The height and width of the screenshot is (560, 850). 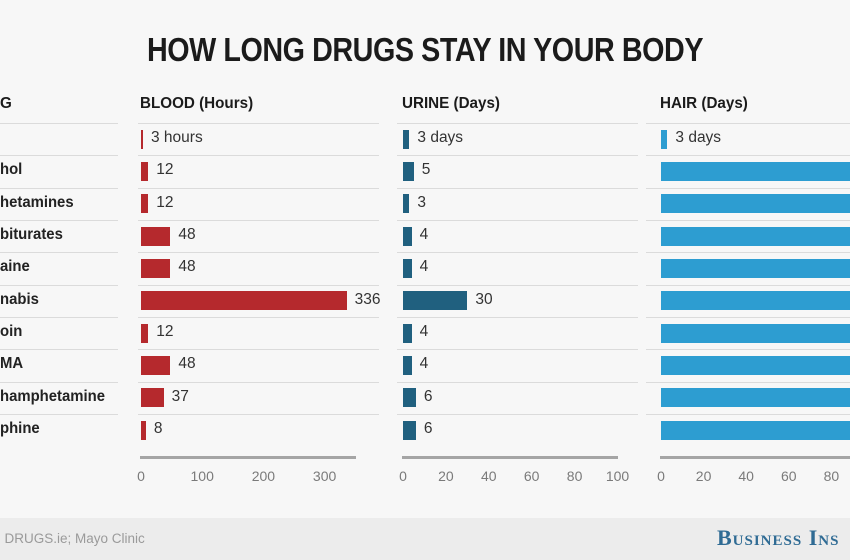 I want to click on chart-title: HOW LONG DRUGS STAY IN YOUR BODY, so click(x=425, y=49).